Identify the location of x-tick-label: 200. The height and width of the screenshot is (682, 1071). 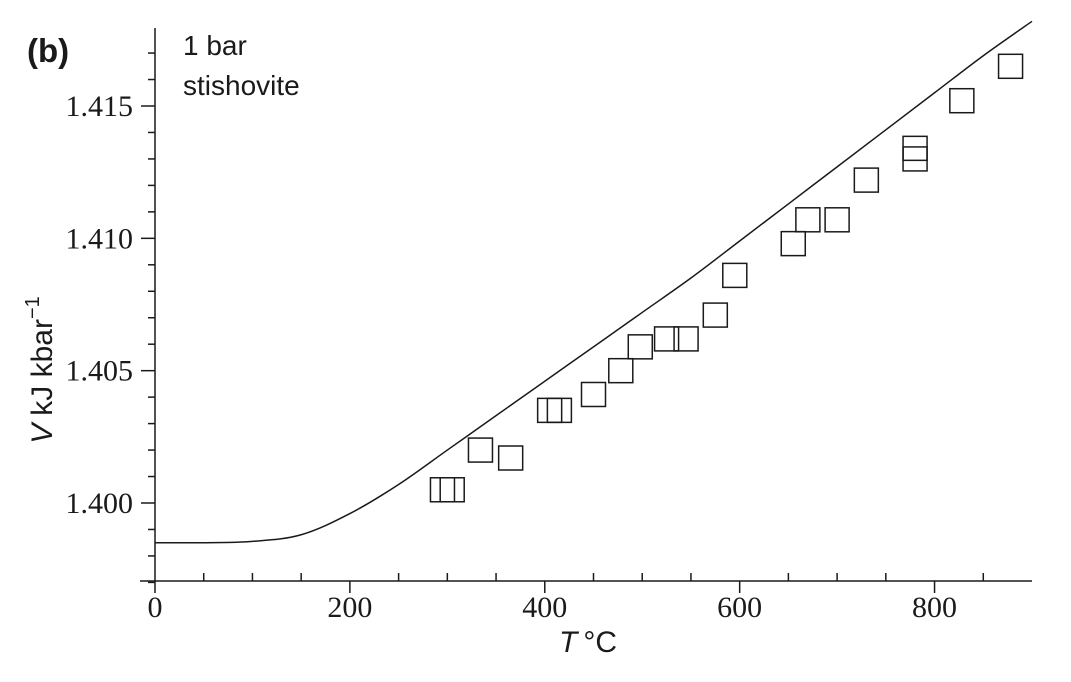
(349, 607).